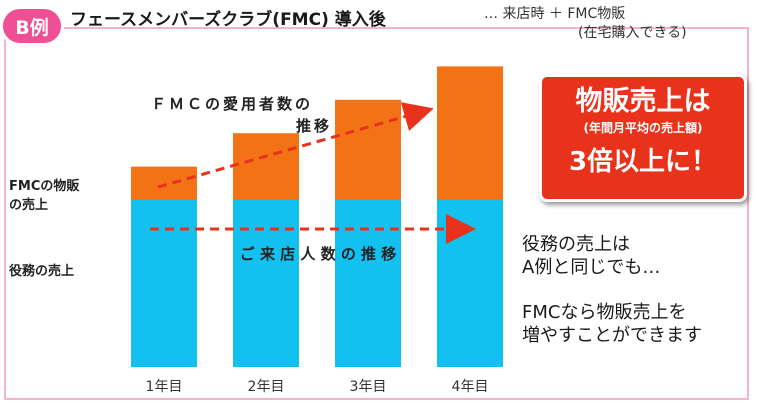 The image size is (757, 405). I want to click on description-line-3: FMCなら物販売上を, so click(604, 312).